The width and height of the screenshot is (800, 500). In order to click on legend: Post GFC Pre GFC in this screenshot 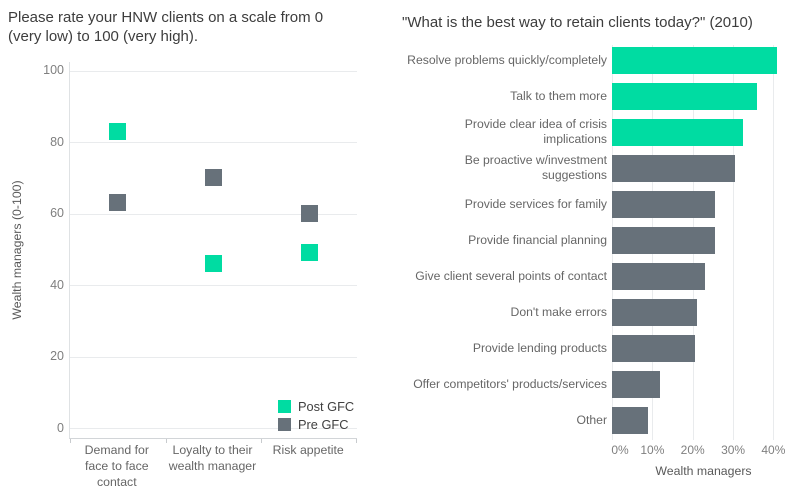, I will do `click(316, 415)`.